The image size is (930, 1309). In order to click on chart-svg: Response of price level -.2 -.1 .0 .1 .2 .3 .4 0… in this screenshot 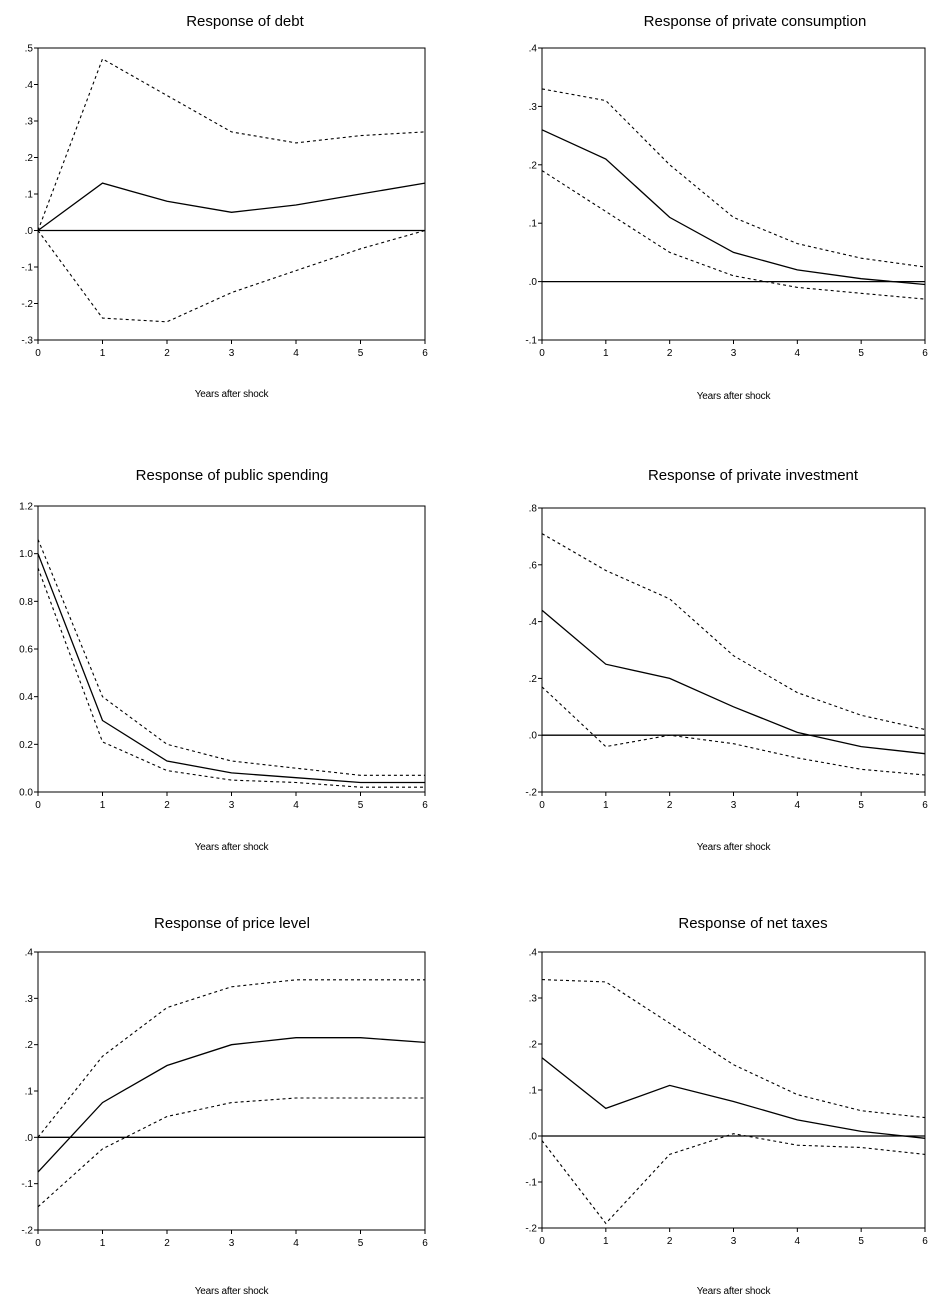, I will do `click(224, 1106)`.